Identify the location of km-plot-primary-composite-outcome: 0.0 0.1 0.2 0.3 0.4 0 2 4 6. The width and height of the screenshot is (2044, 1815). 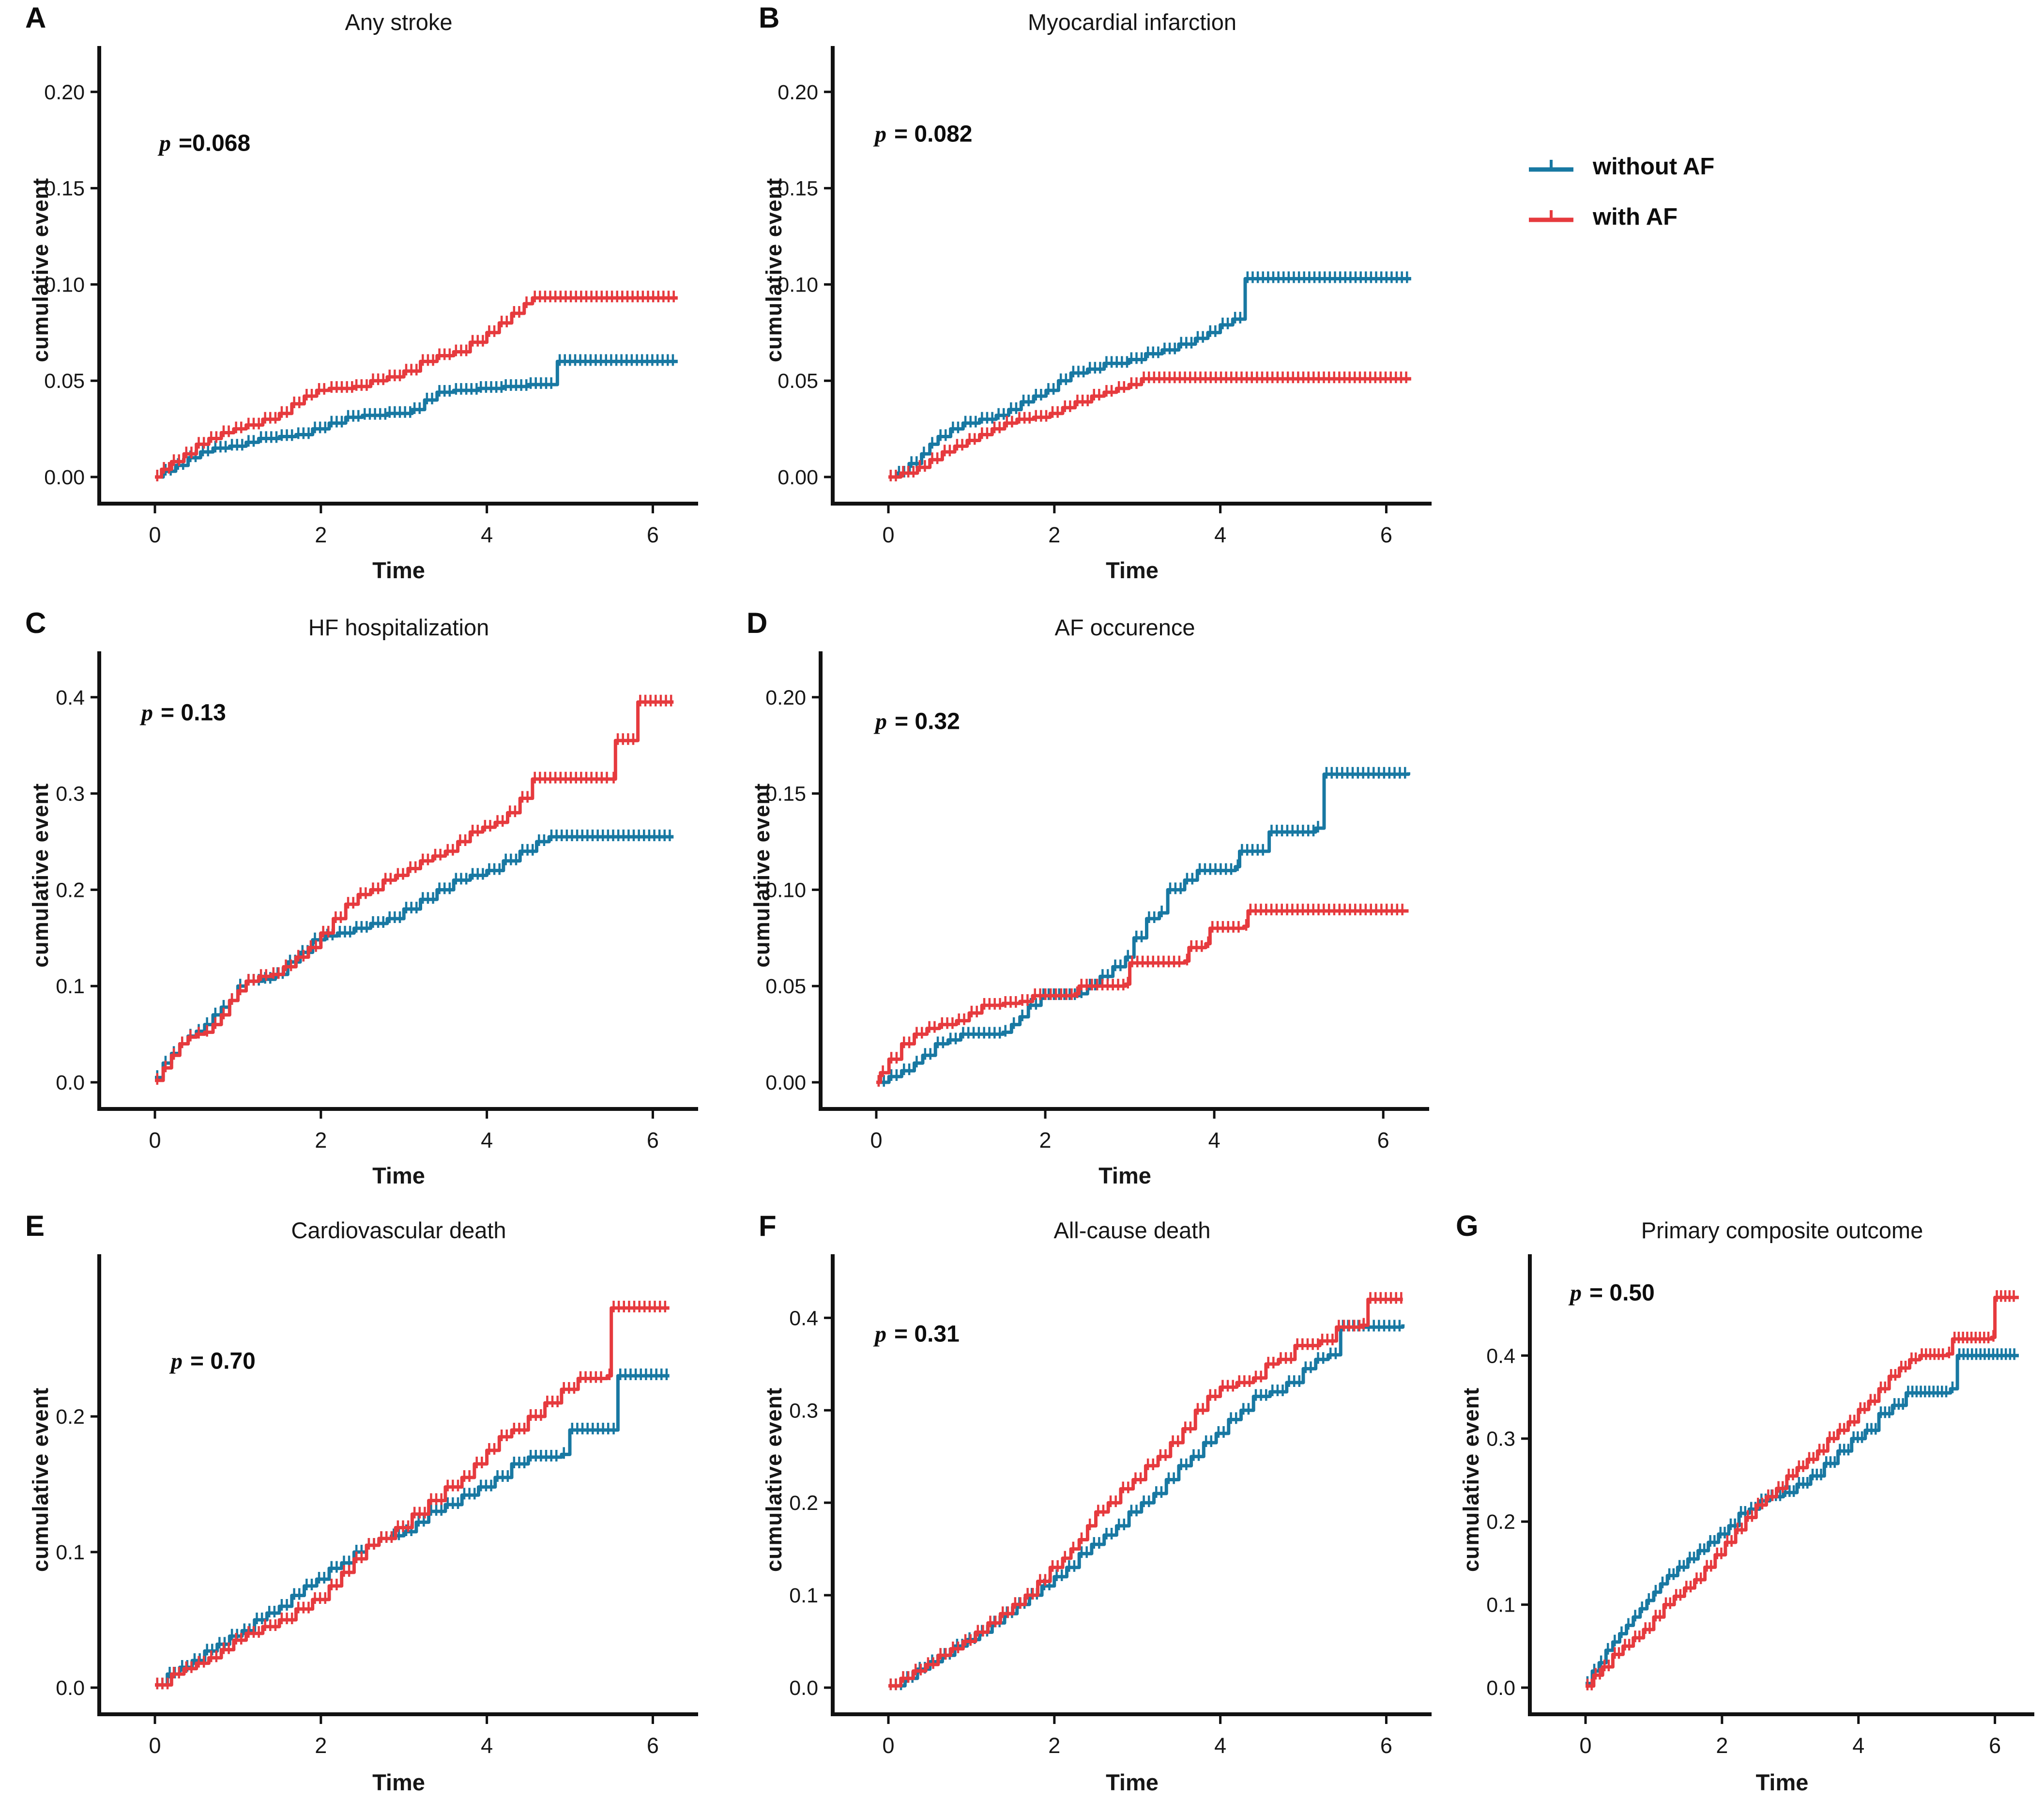
(1760, 1506).